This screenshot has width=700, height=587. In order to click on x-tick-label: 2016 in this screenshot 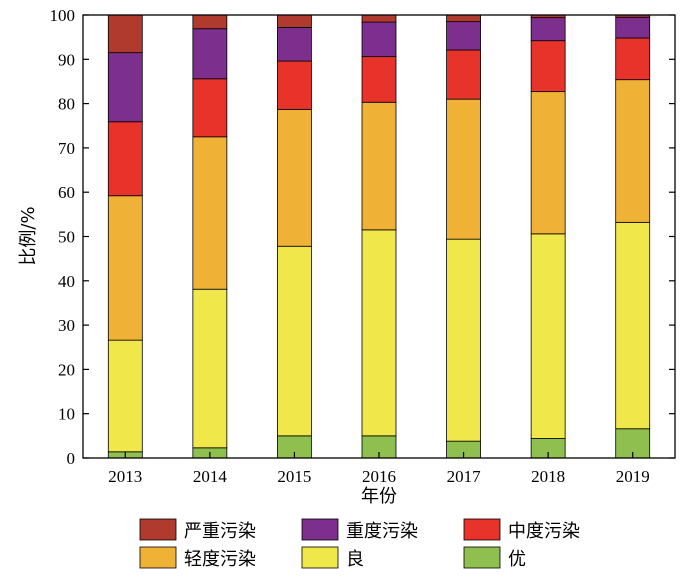, I will do `click(379, 476)`.